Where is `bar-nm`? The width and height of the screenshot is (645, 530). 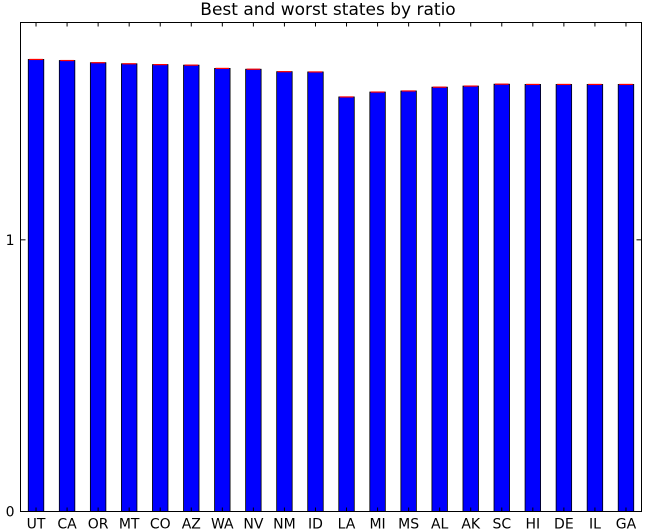 bar-nm is located at coordinates (284, 291).